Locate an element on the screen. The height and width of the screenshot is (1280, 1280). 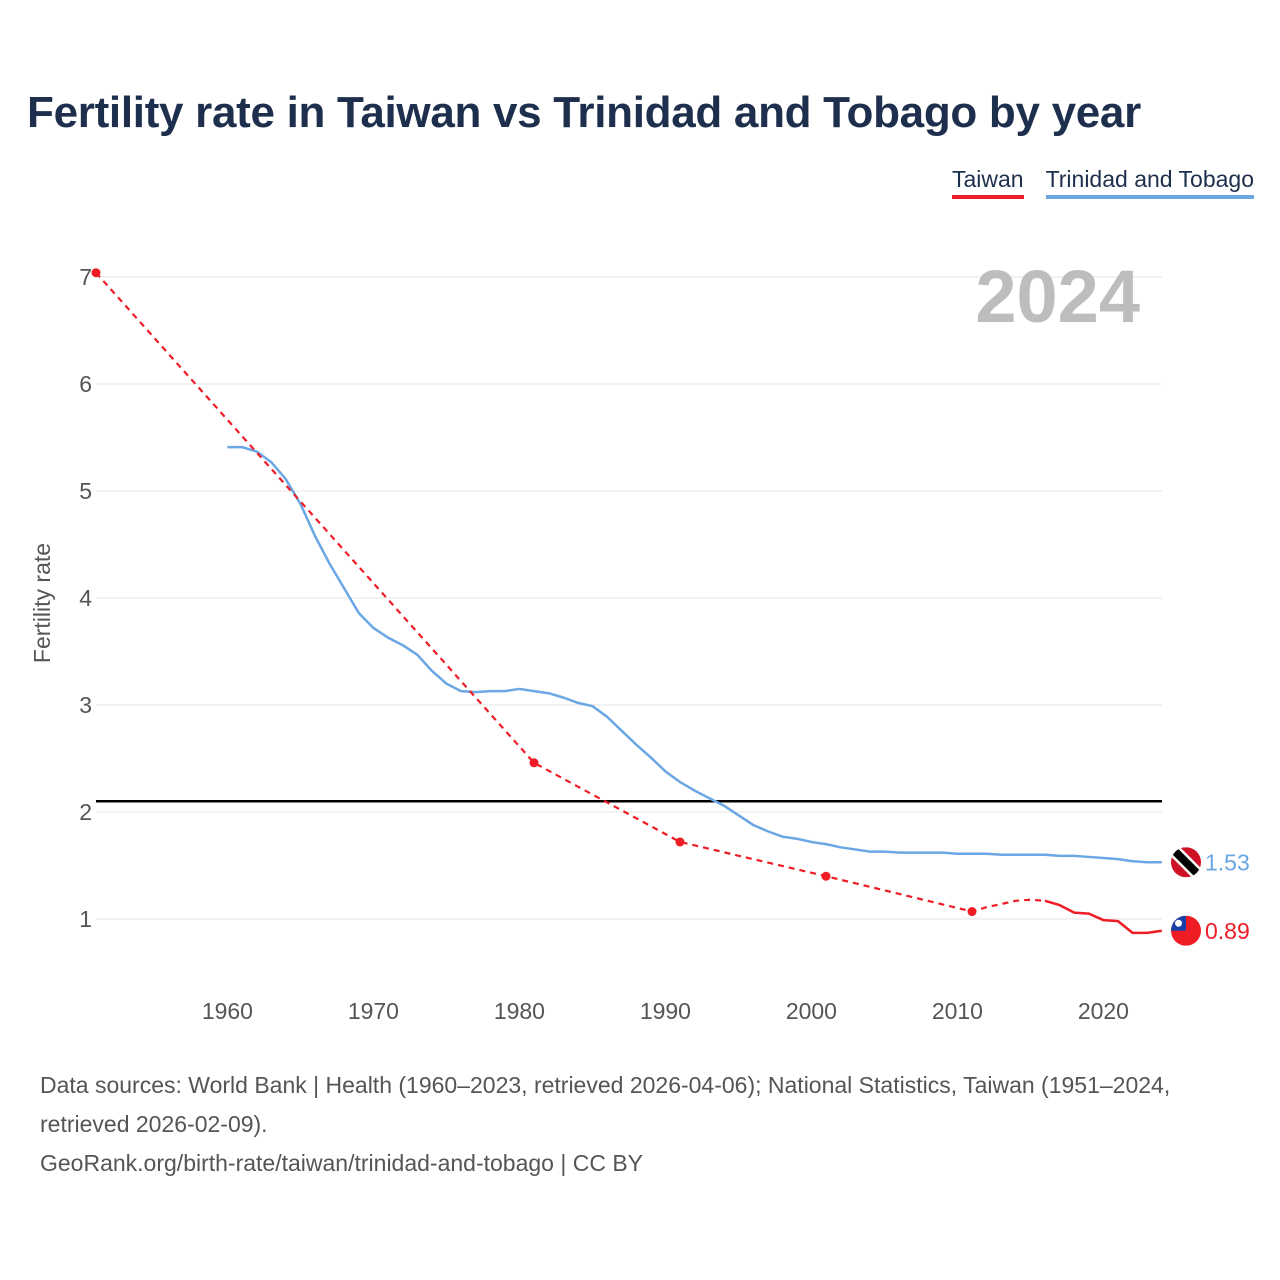
data-point-taiwan-2001 is located at coordinates (826, 876).